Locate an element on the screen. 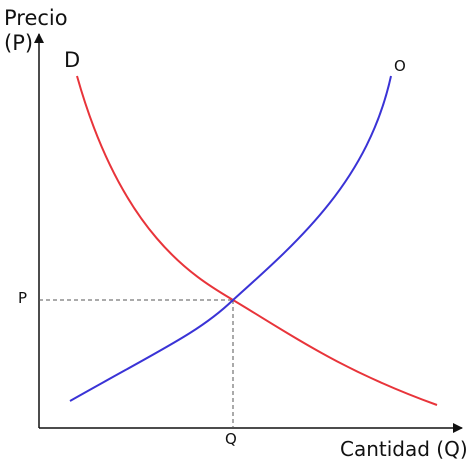 This screenshot has height=466, width=474. equilibrium-price-label: P is located at coordinates (23, 298).